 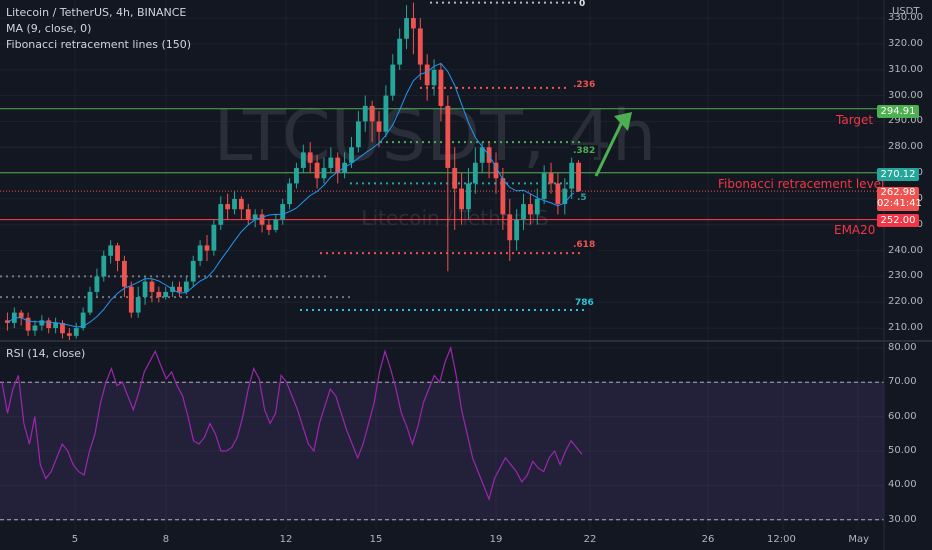 I want to click on ema-annotation: EMA20, so click(x=855, y=230).